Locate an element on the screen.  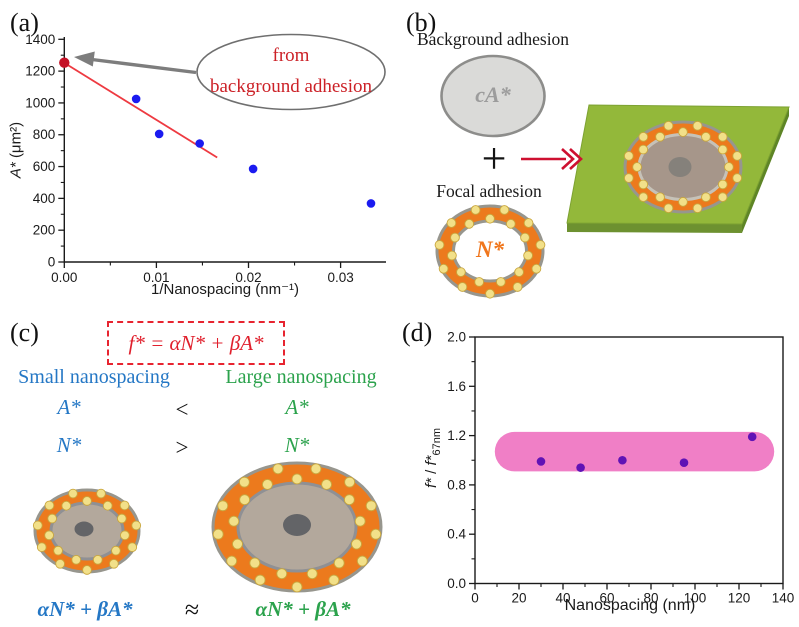
cell-on-substrate is located at coordinates (683, 167).